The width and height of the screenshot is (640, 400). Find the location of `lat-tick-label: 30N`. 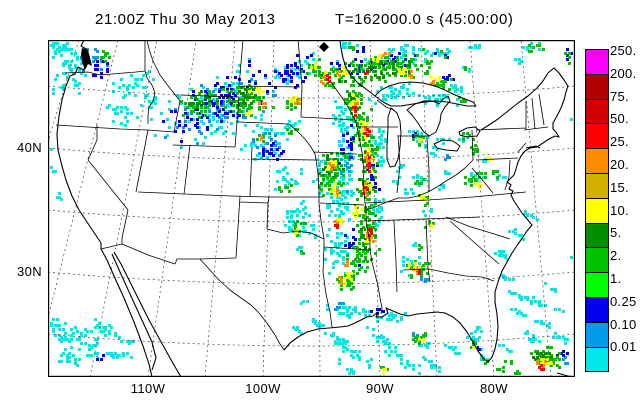

lat-tick-label: 30N is located at coordinates (29, 271).